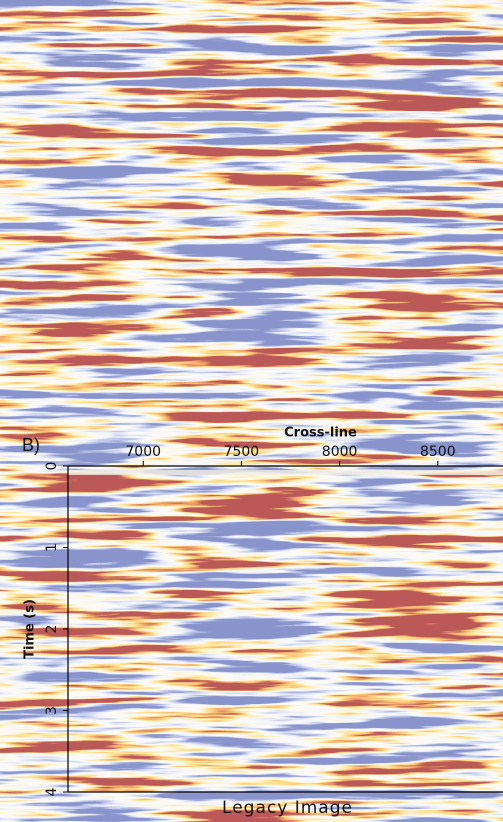 The image size is (503, 822). Describe the element at coordinates (287, 808) in the screenshot. I see `caption: Legacy Image` at that location.